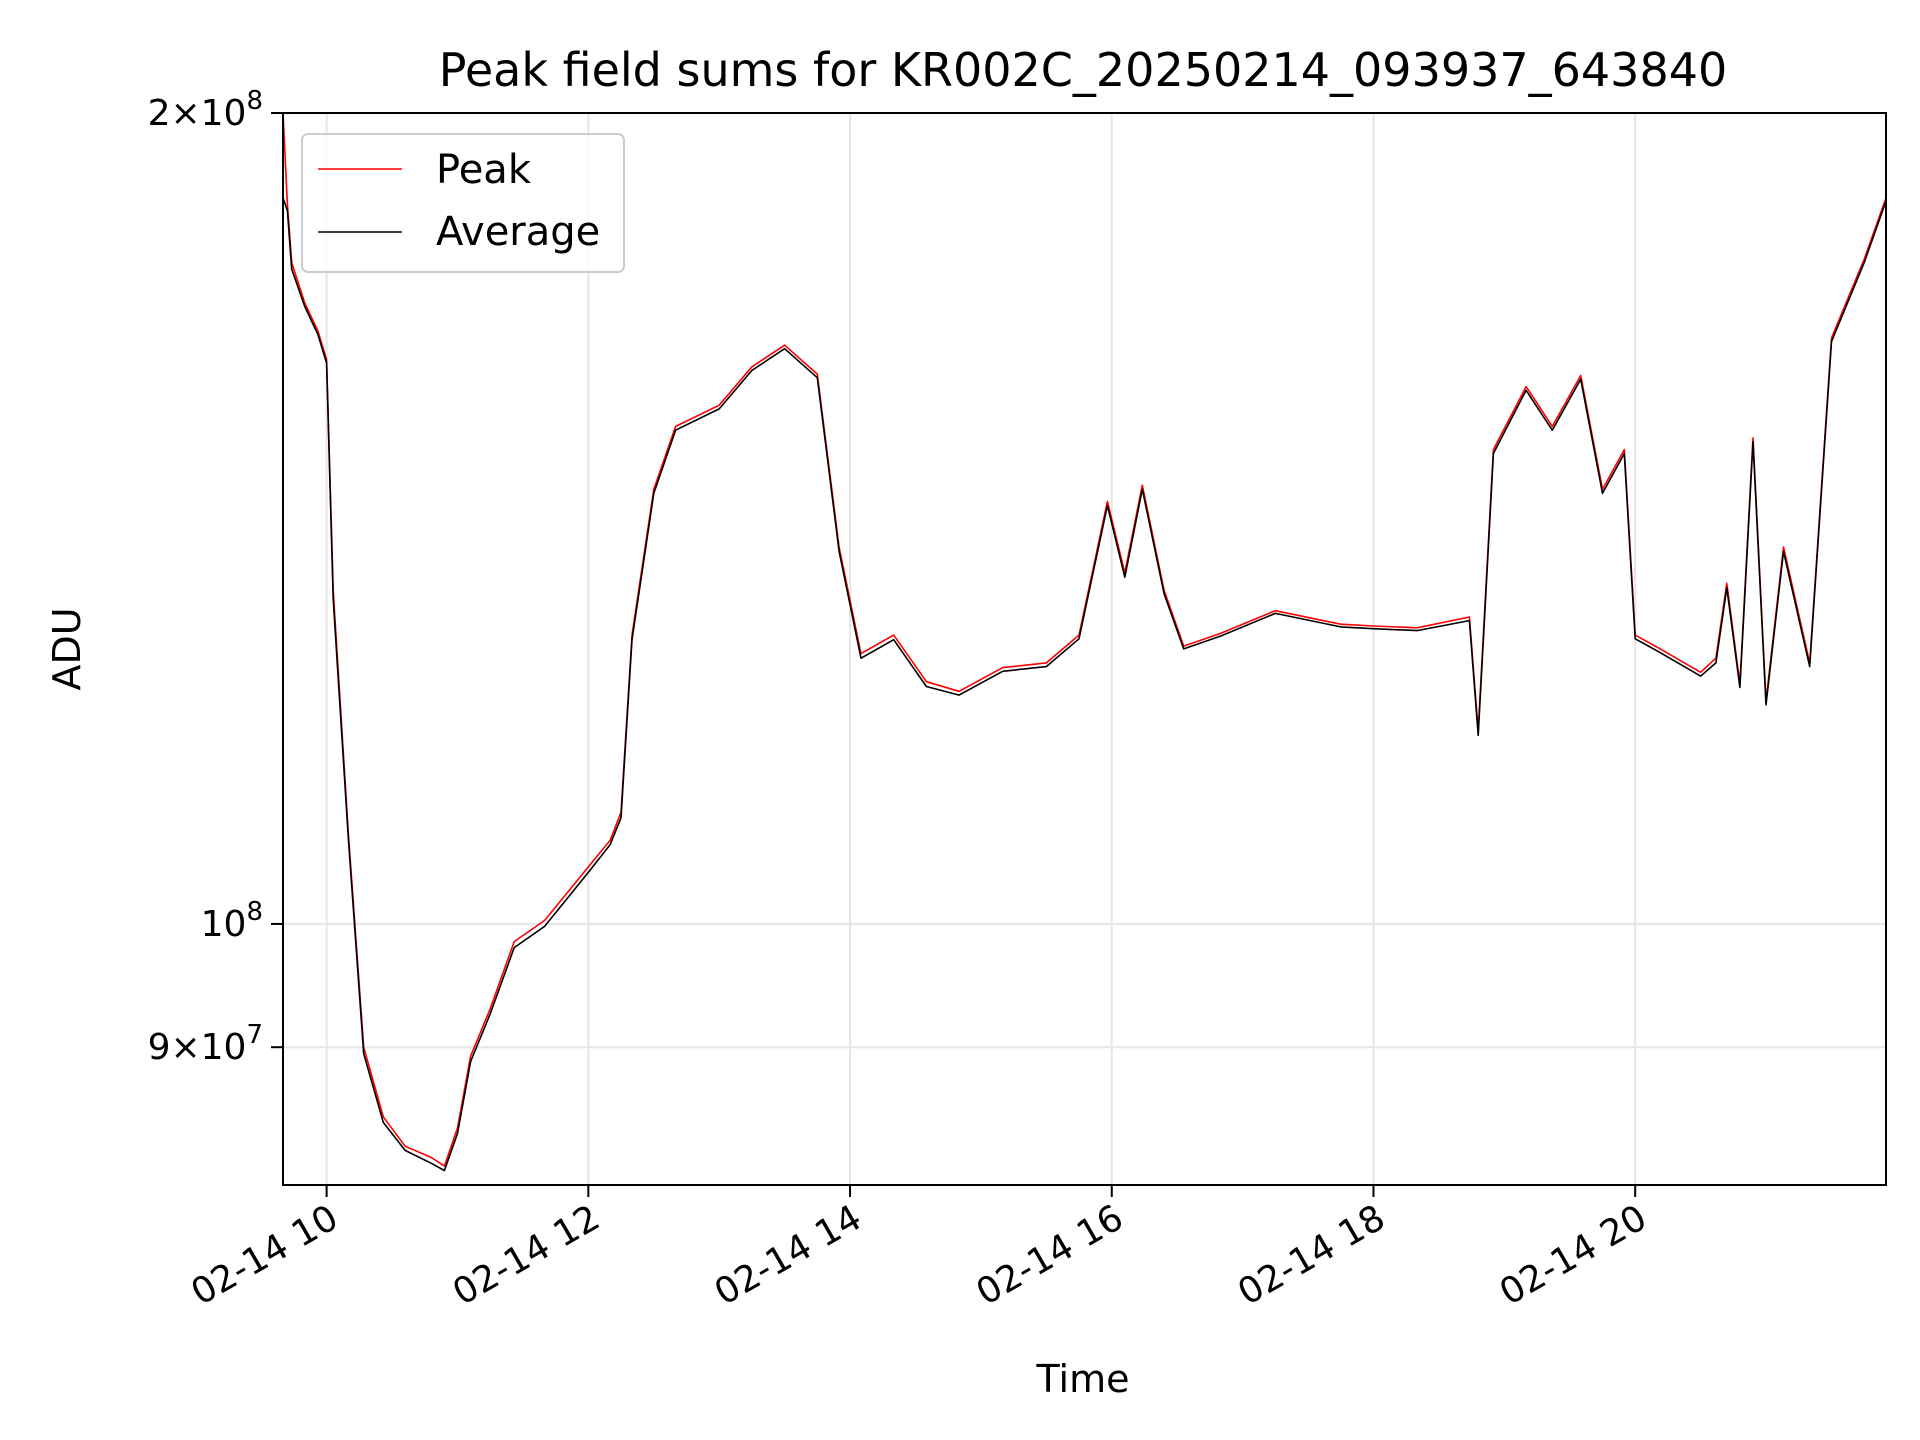  I want to click on y-axis: 2×108 108 9×107, so click(215, 577).